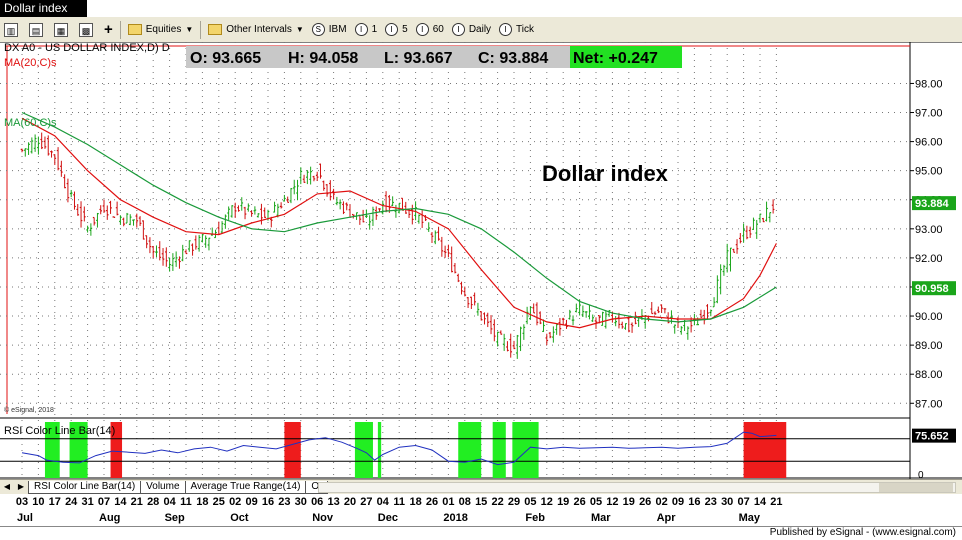 The width and height of the screenshot is (962, 540). I want to click on interval-1-button: I 1, so click(366, 30).